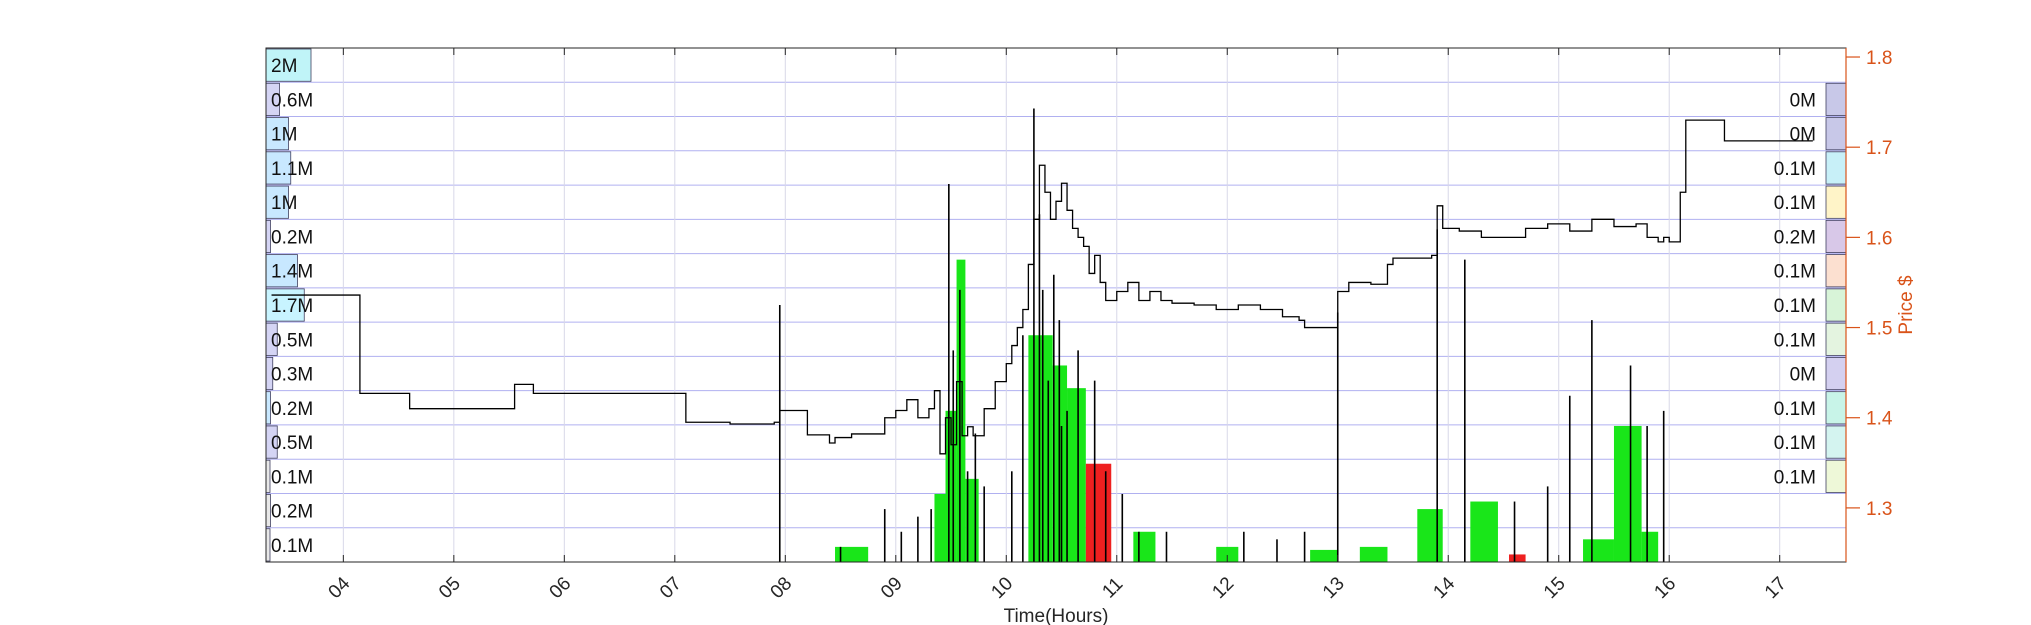 The height and width of the screenshot is (625, 2031). I want to click on x-tick-label: 15, so click(1555, 588).